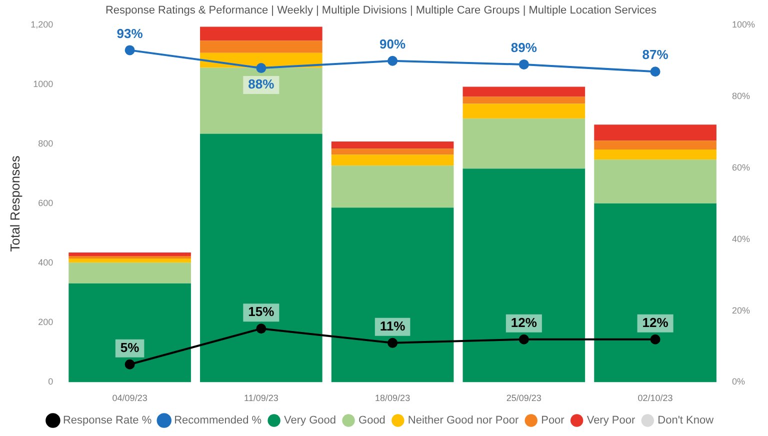 The width and height of the screenshot is (768, 436). What do you see at coordinates (130, 398) in the screenshot?
I see `x-tick-label: 04/09/23` at bounding box center [130, 398].